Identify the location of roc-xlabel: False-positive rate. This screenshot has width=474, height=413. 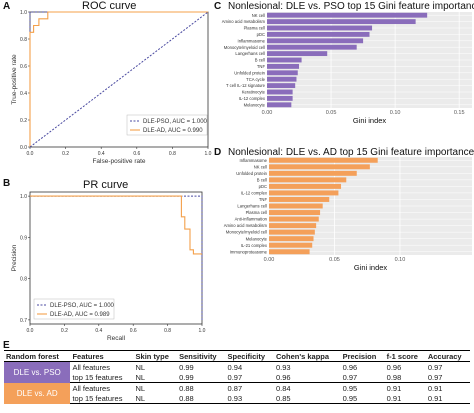
(118, 161).